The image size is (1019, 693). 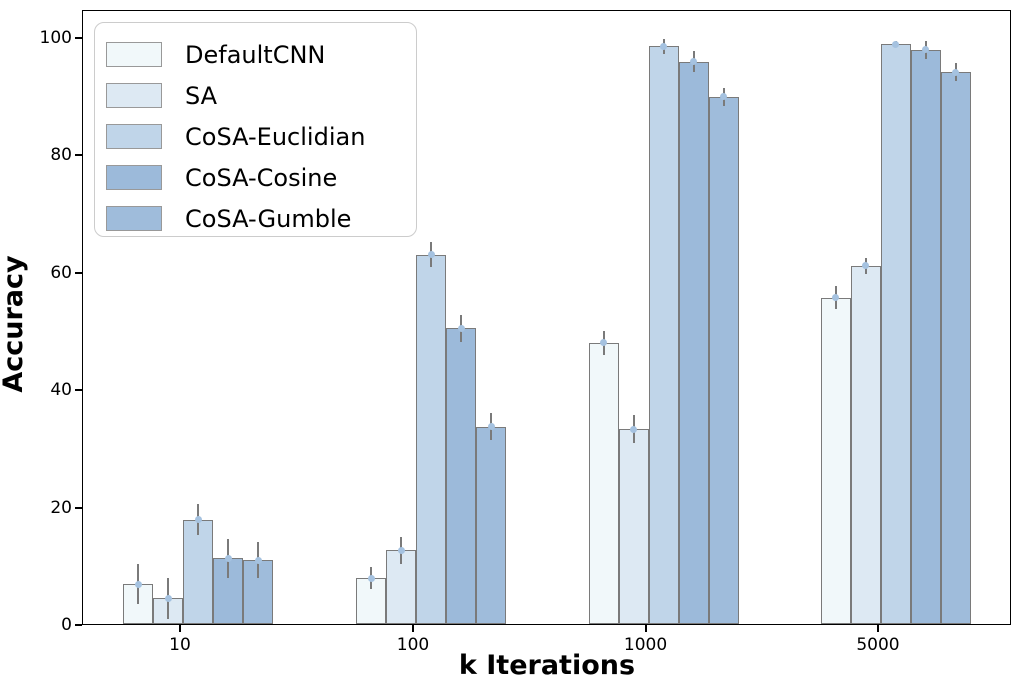 What do you see at coordinates (547, 665) in the screenshot?
I see `x-axis-label: k Iterations` at bounding box center [547, 665].